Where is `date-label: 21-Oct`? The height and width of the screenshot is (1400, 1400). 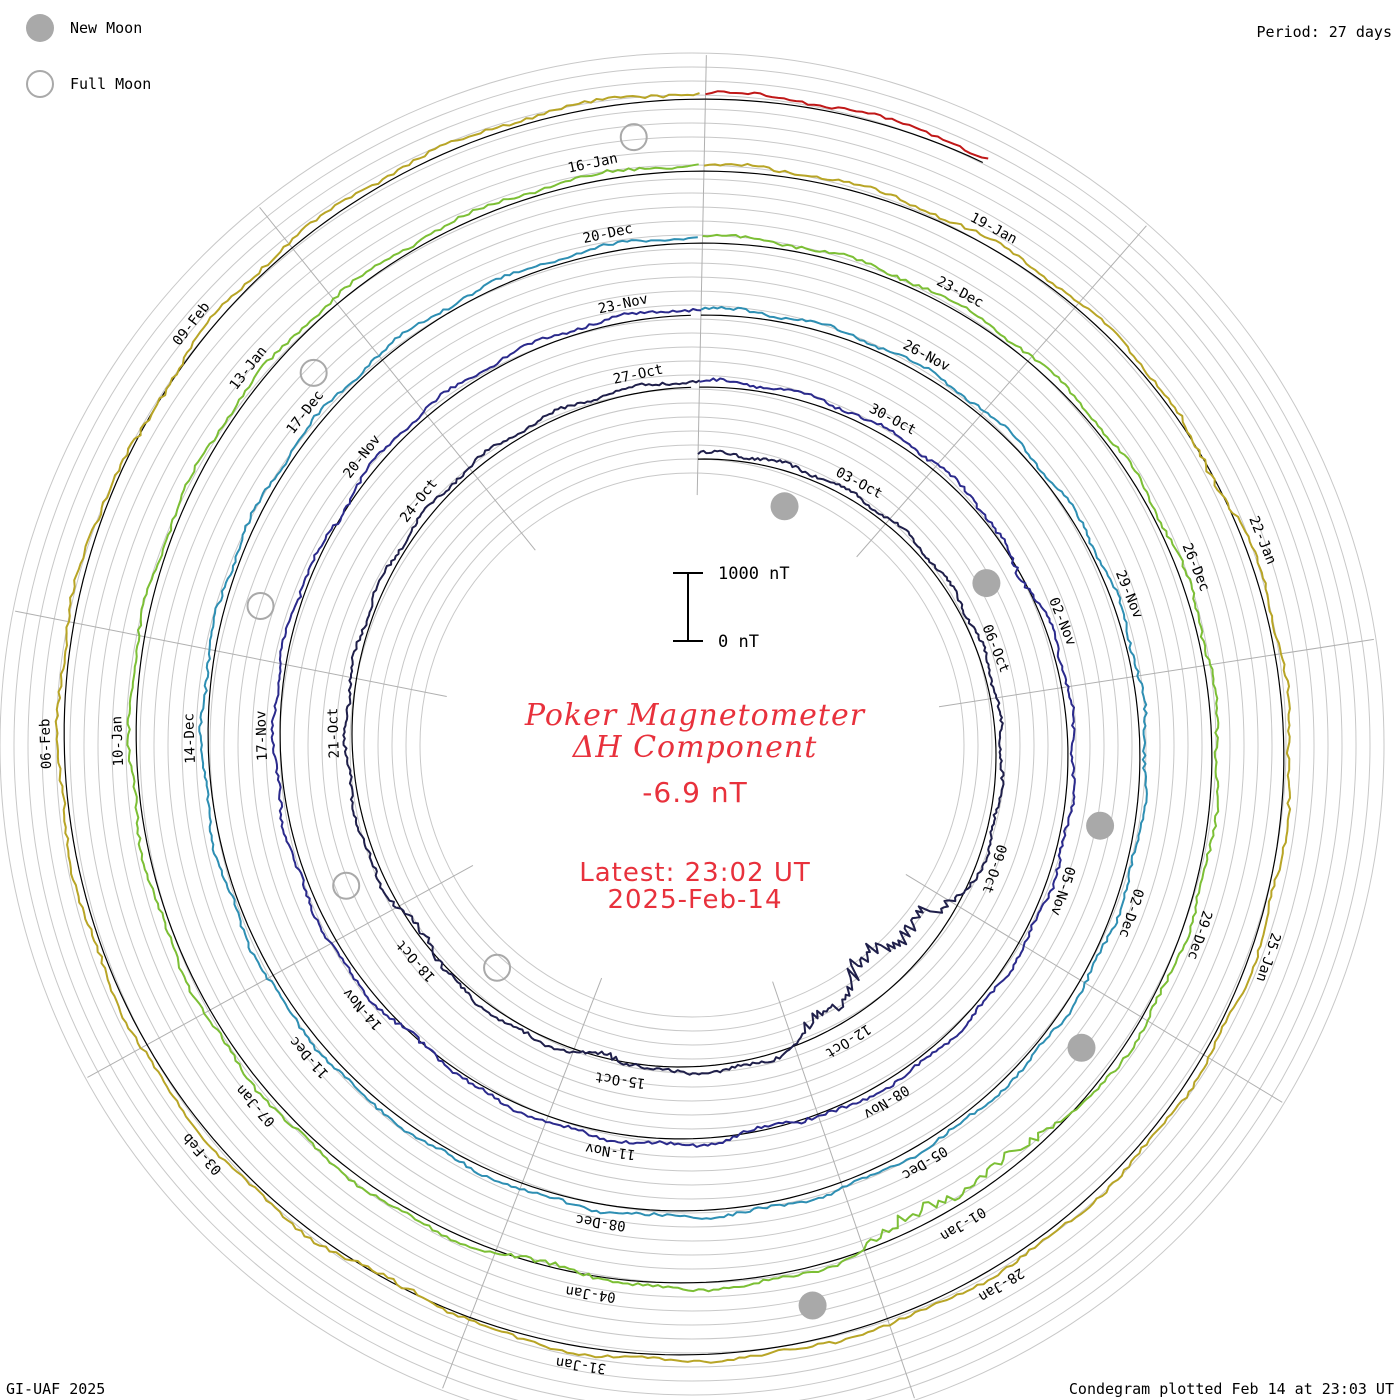
date-label: 21-Oct is located at coordinates (334, 733).